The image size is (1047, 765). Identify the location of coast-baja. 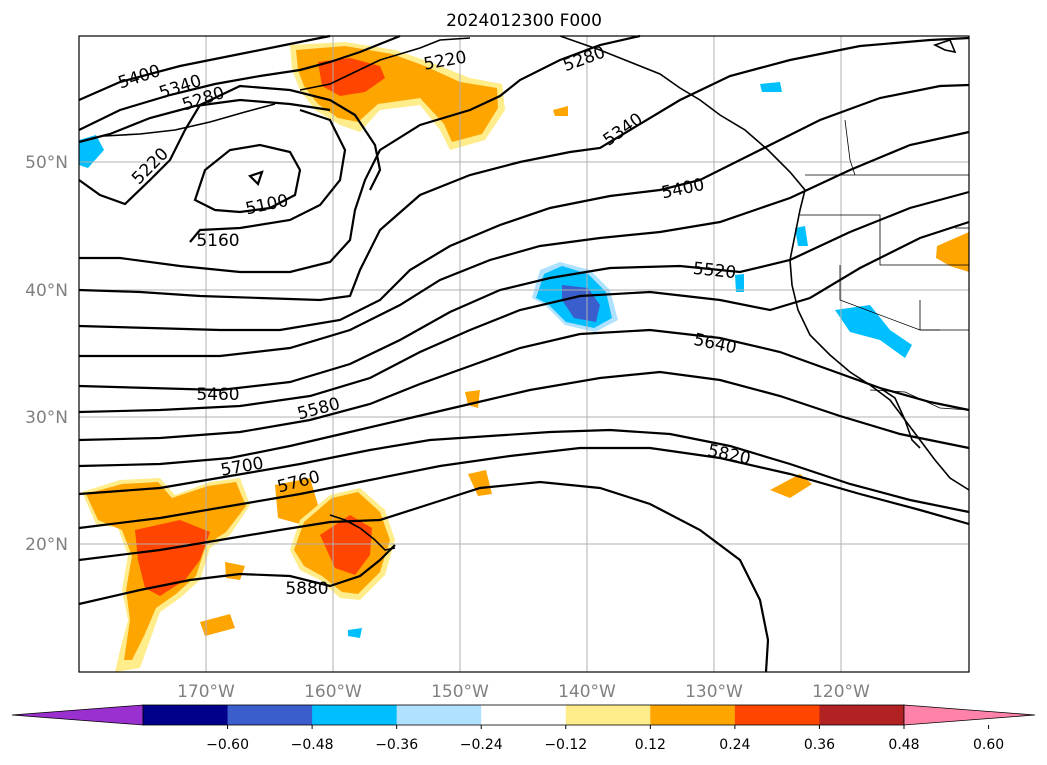
(900, 418).